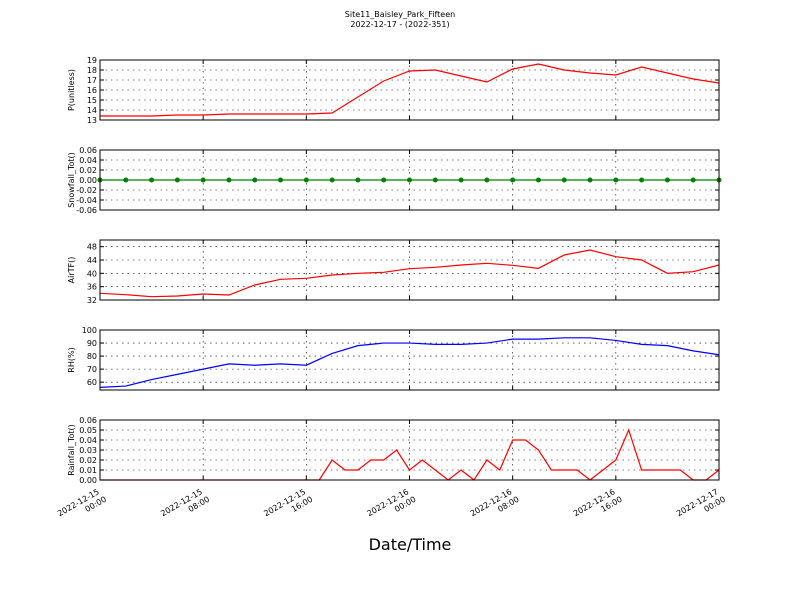 This screenshot has height=600, width=800. Describe the element at coordinates (701, 506) in the screenshot. I see `x-tick-label: 2022-12-17 00:00` at that location.